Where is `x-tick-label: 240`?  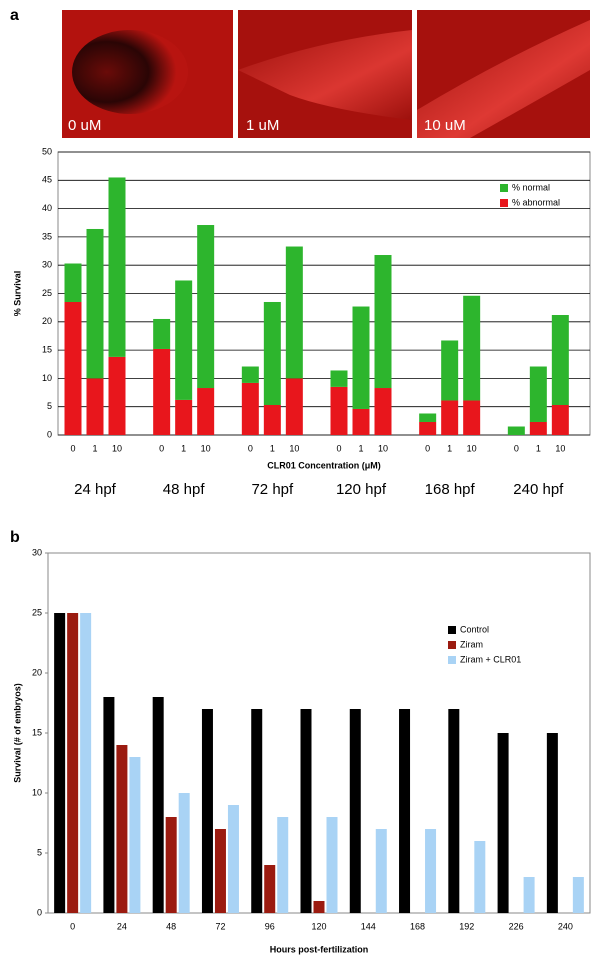
x-tick-label: 240 is located at coordinates (565, 926).